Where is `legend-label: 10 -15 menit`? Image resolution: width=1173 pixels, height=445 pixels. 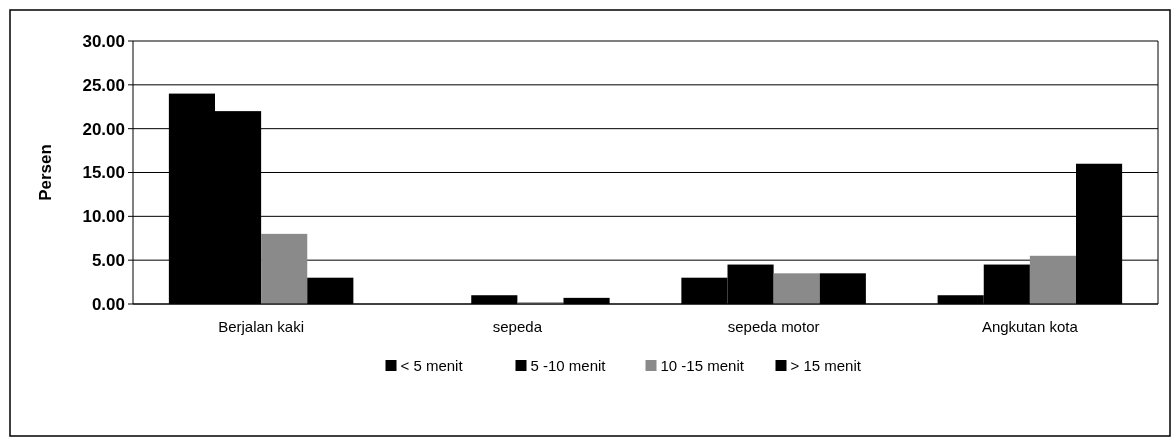
legend-label: 10 -15 menit is located at coordinates (702, 366).